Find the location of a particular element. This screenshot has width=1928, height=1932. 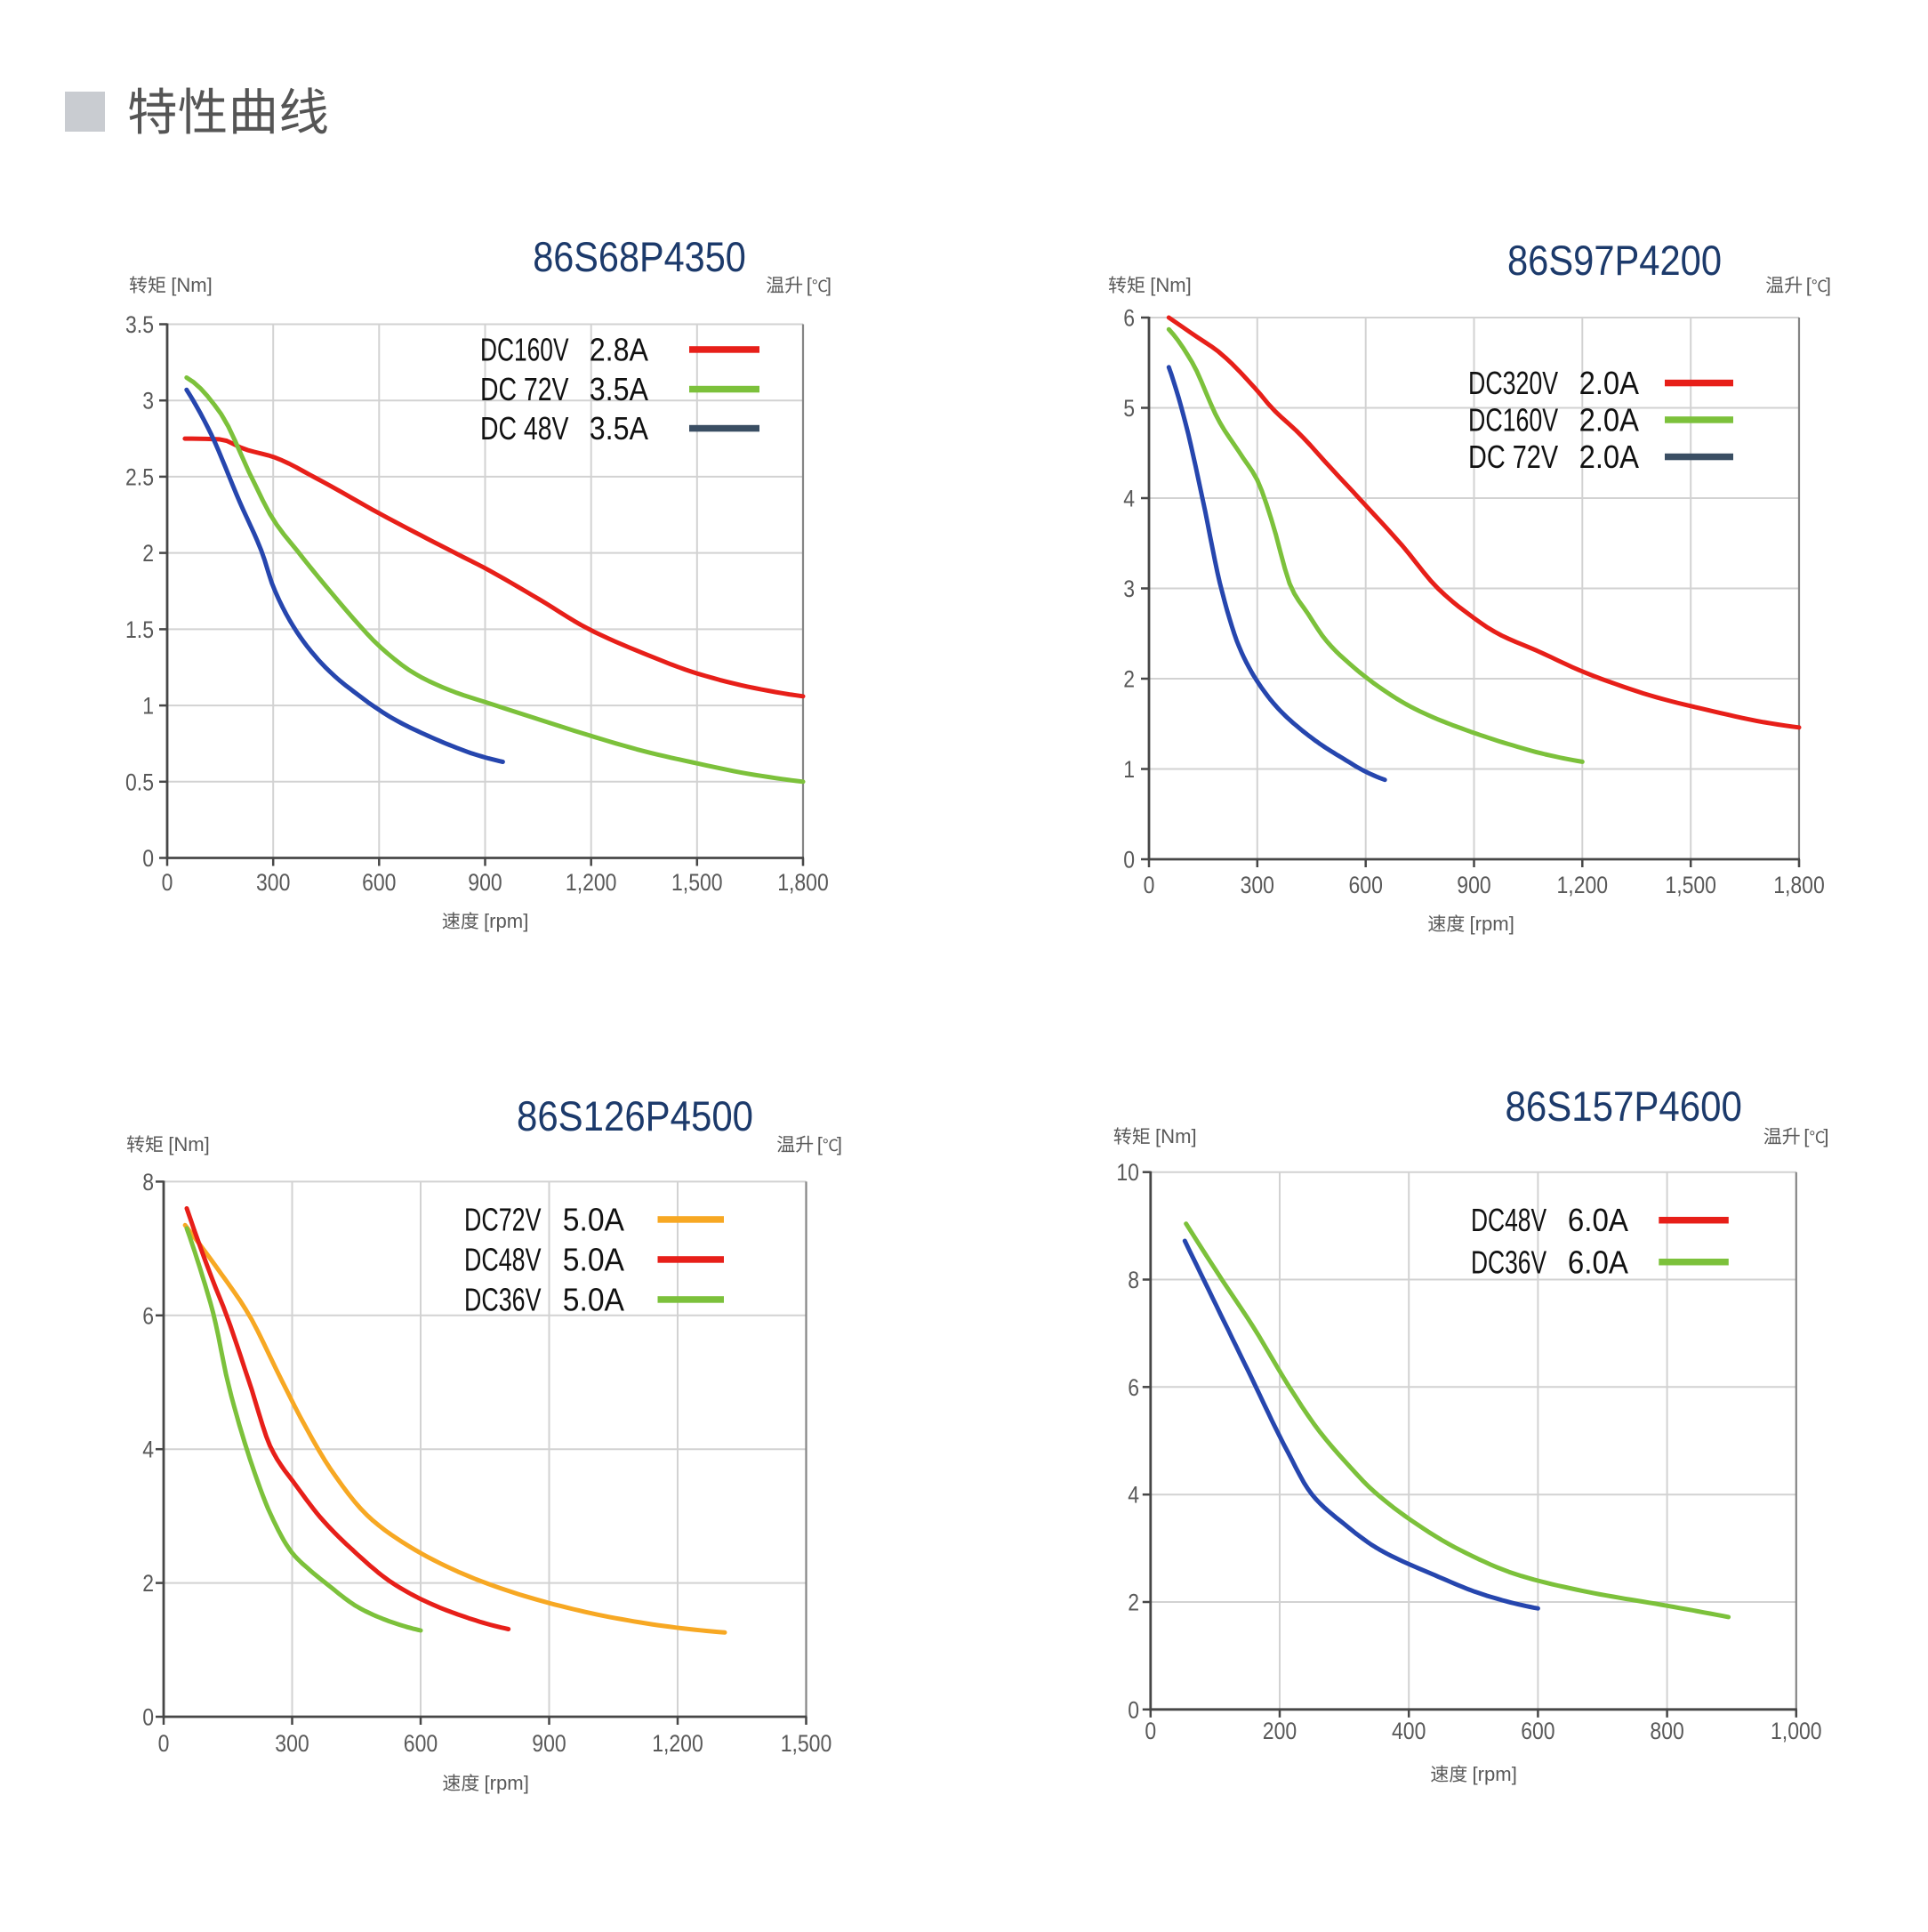

svg-text: DC72V is located at coordinates (503, 1220).